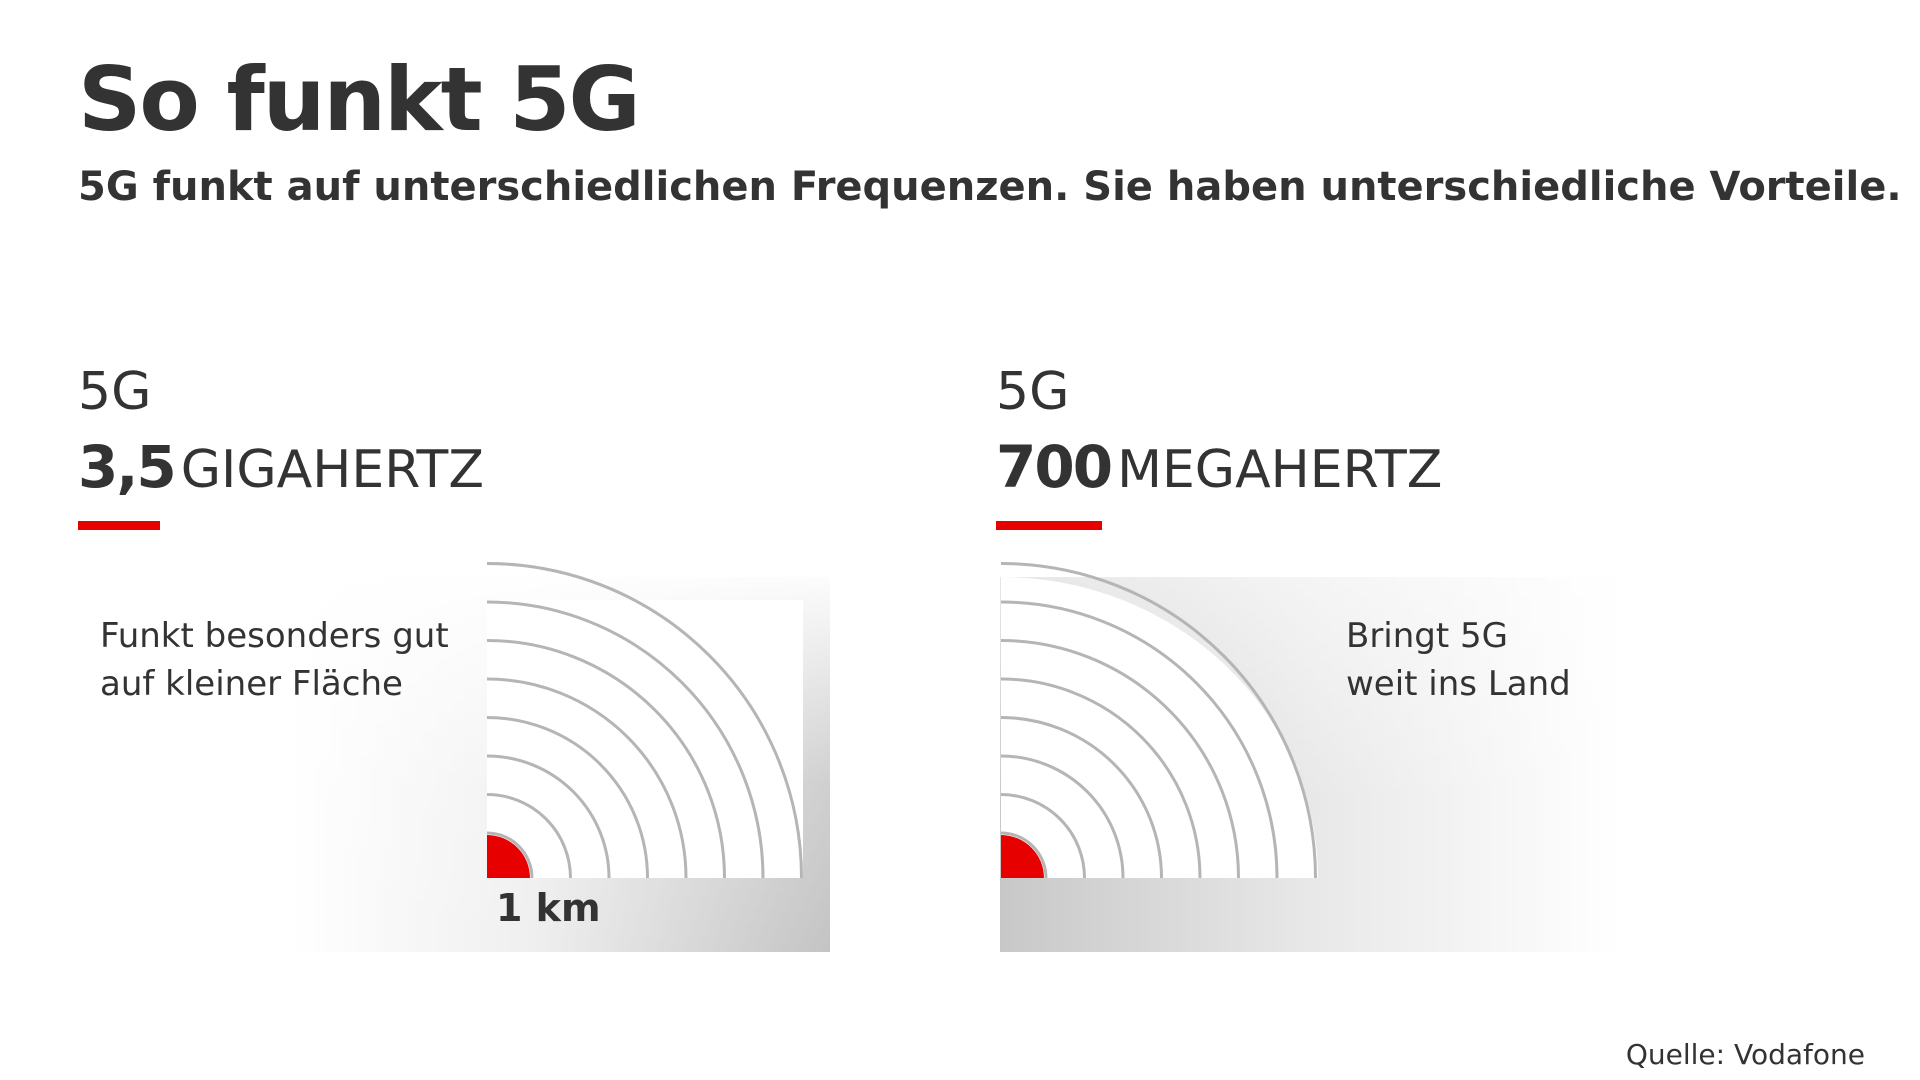 This screenshot has width=1920, height=1080. Describe the element at coordinates (548, 908) in the screenshot. I see `range-label: 1 km` at that location.